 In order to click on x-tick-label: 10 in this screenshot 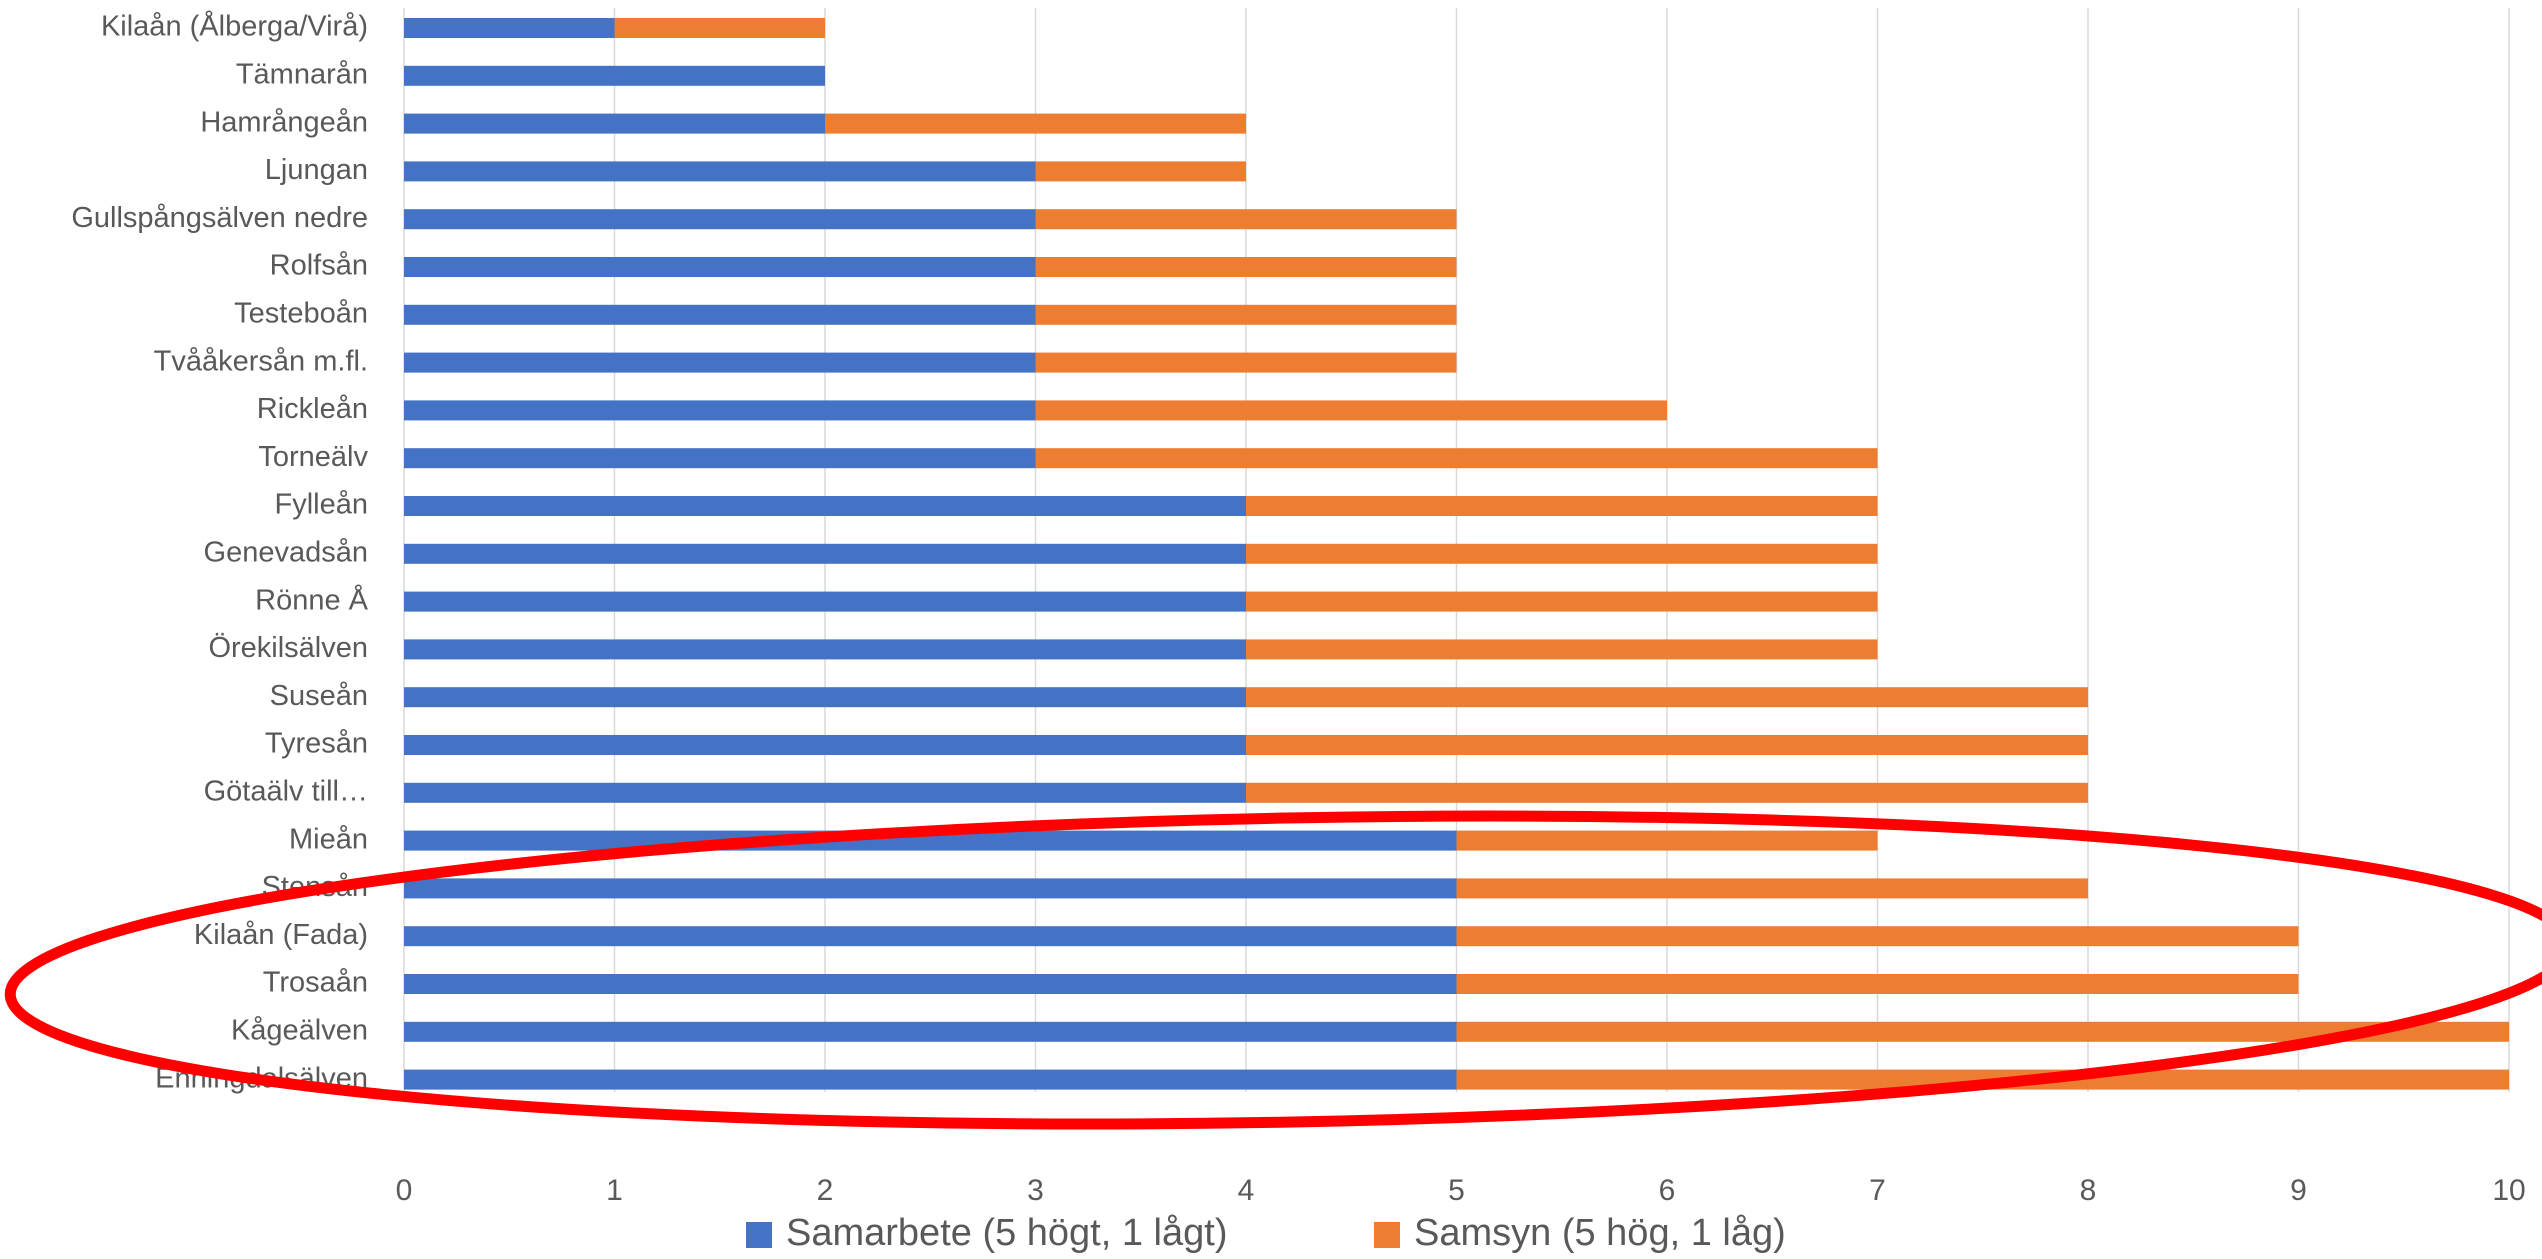, I will do `click(2508, 1190)`.